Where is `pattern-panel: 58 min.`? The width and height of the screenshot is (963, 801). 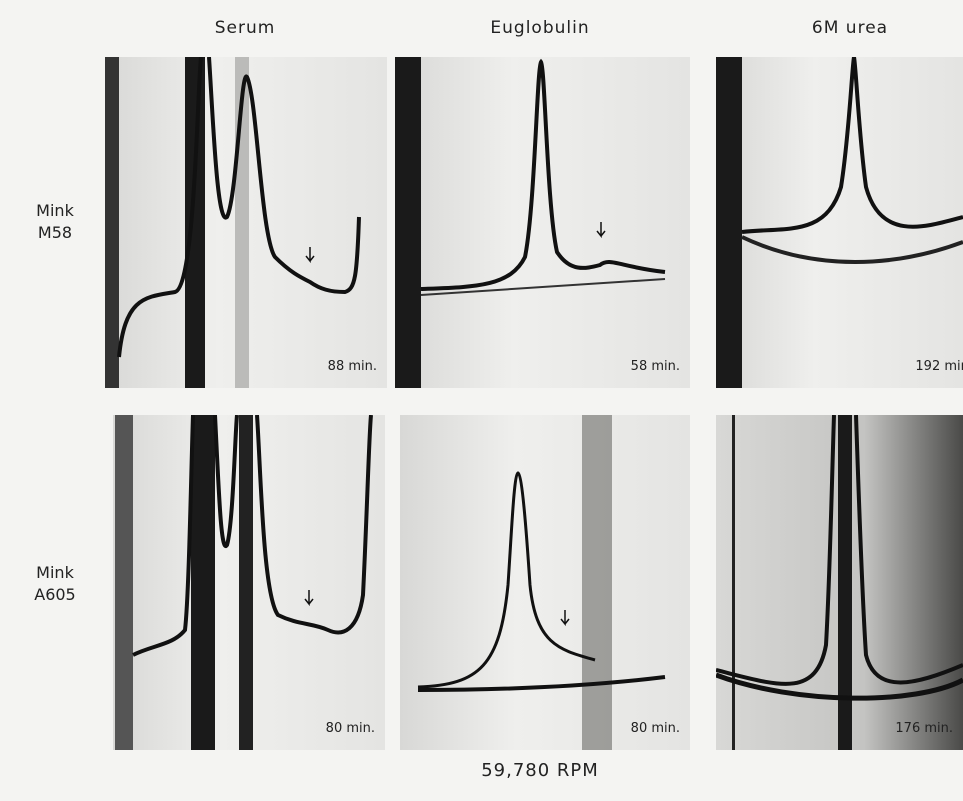 pattern-panel: 58 min. is located at coordinates (542, 222).